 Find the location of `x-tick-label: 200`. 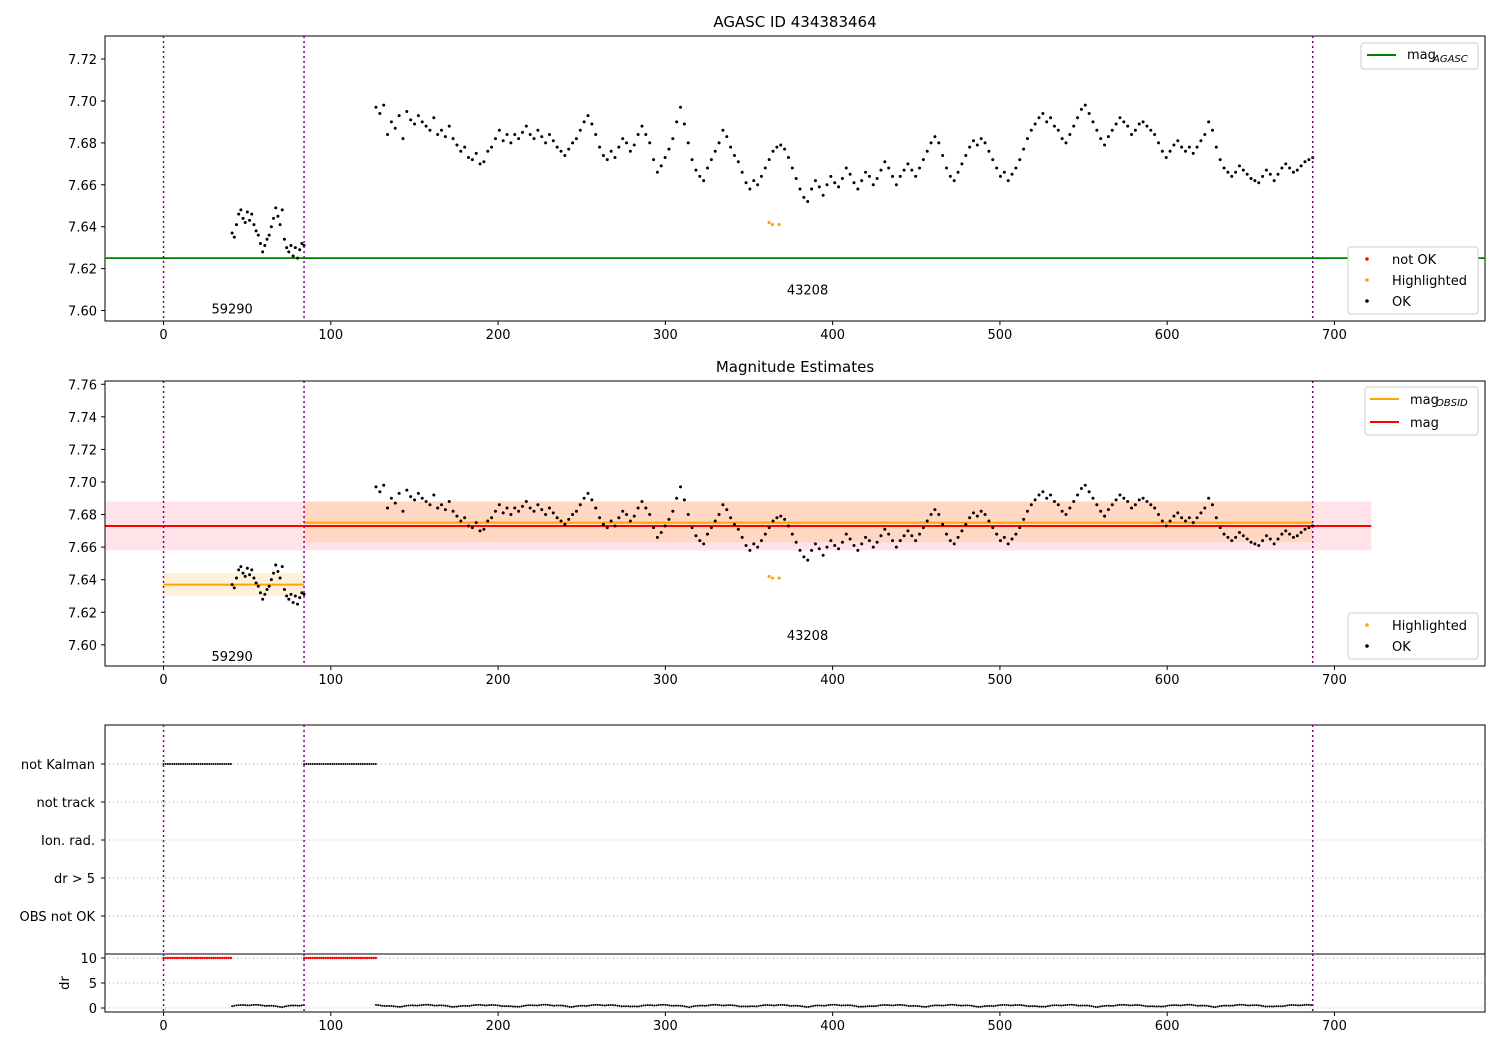

x-tick-label: 200 is located at coordinates (498, 680).